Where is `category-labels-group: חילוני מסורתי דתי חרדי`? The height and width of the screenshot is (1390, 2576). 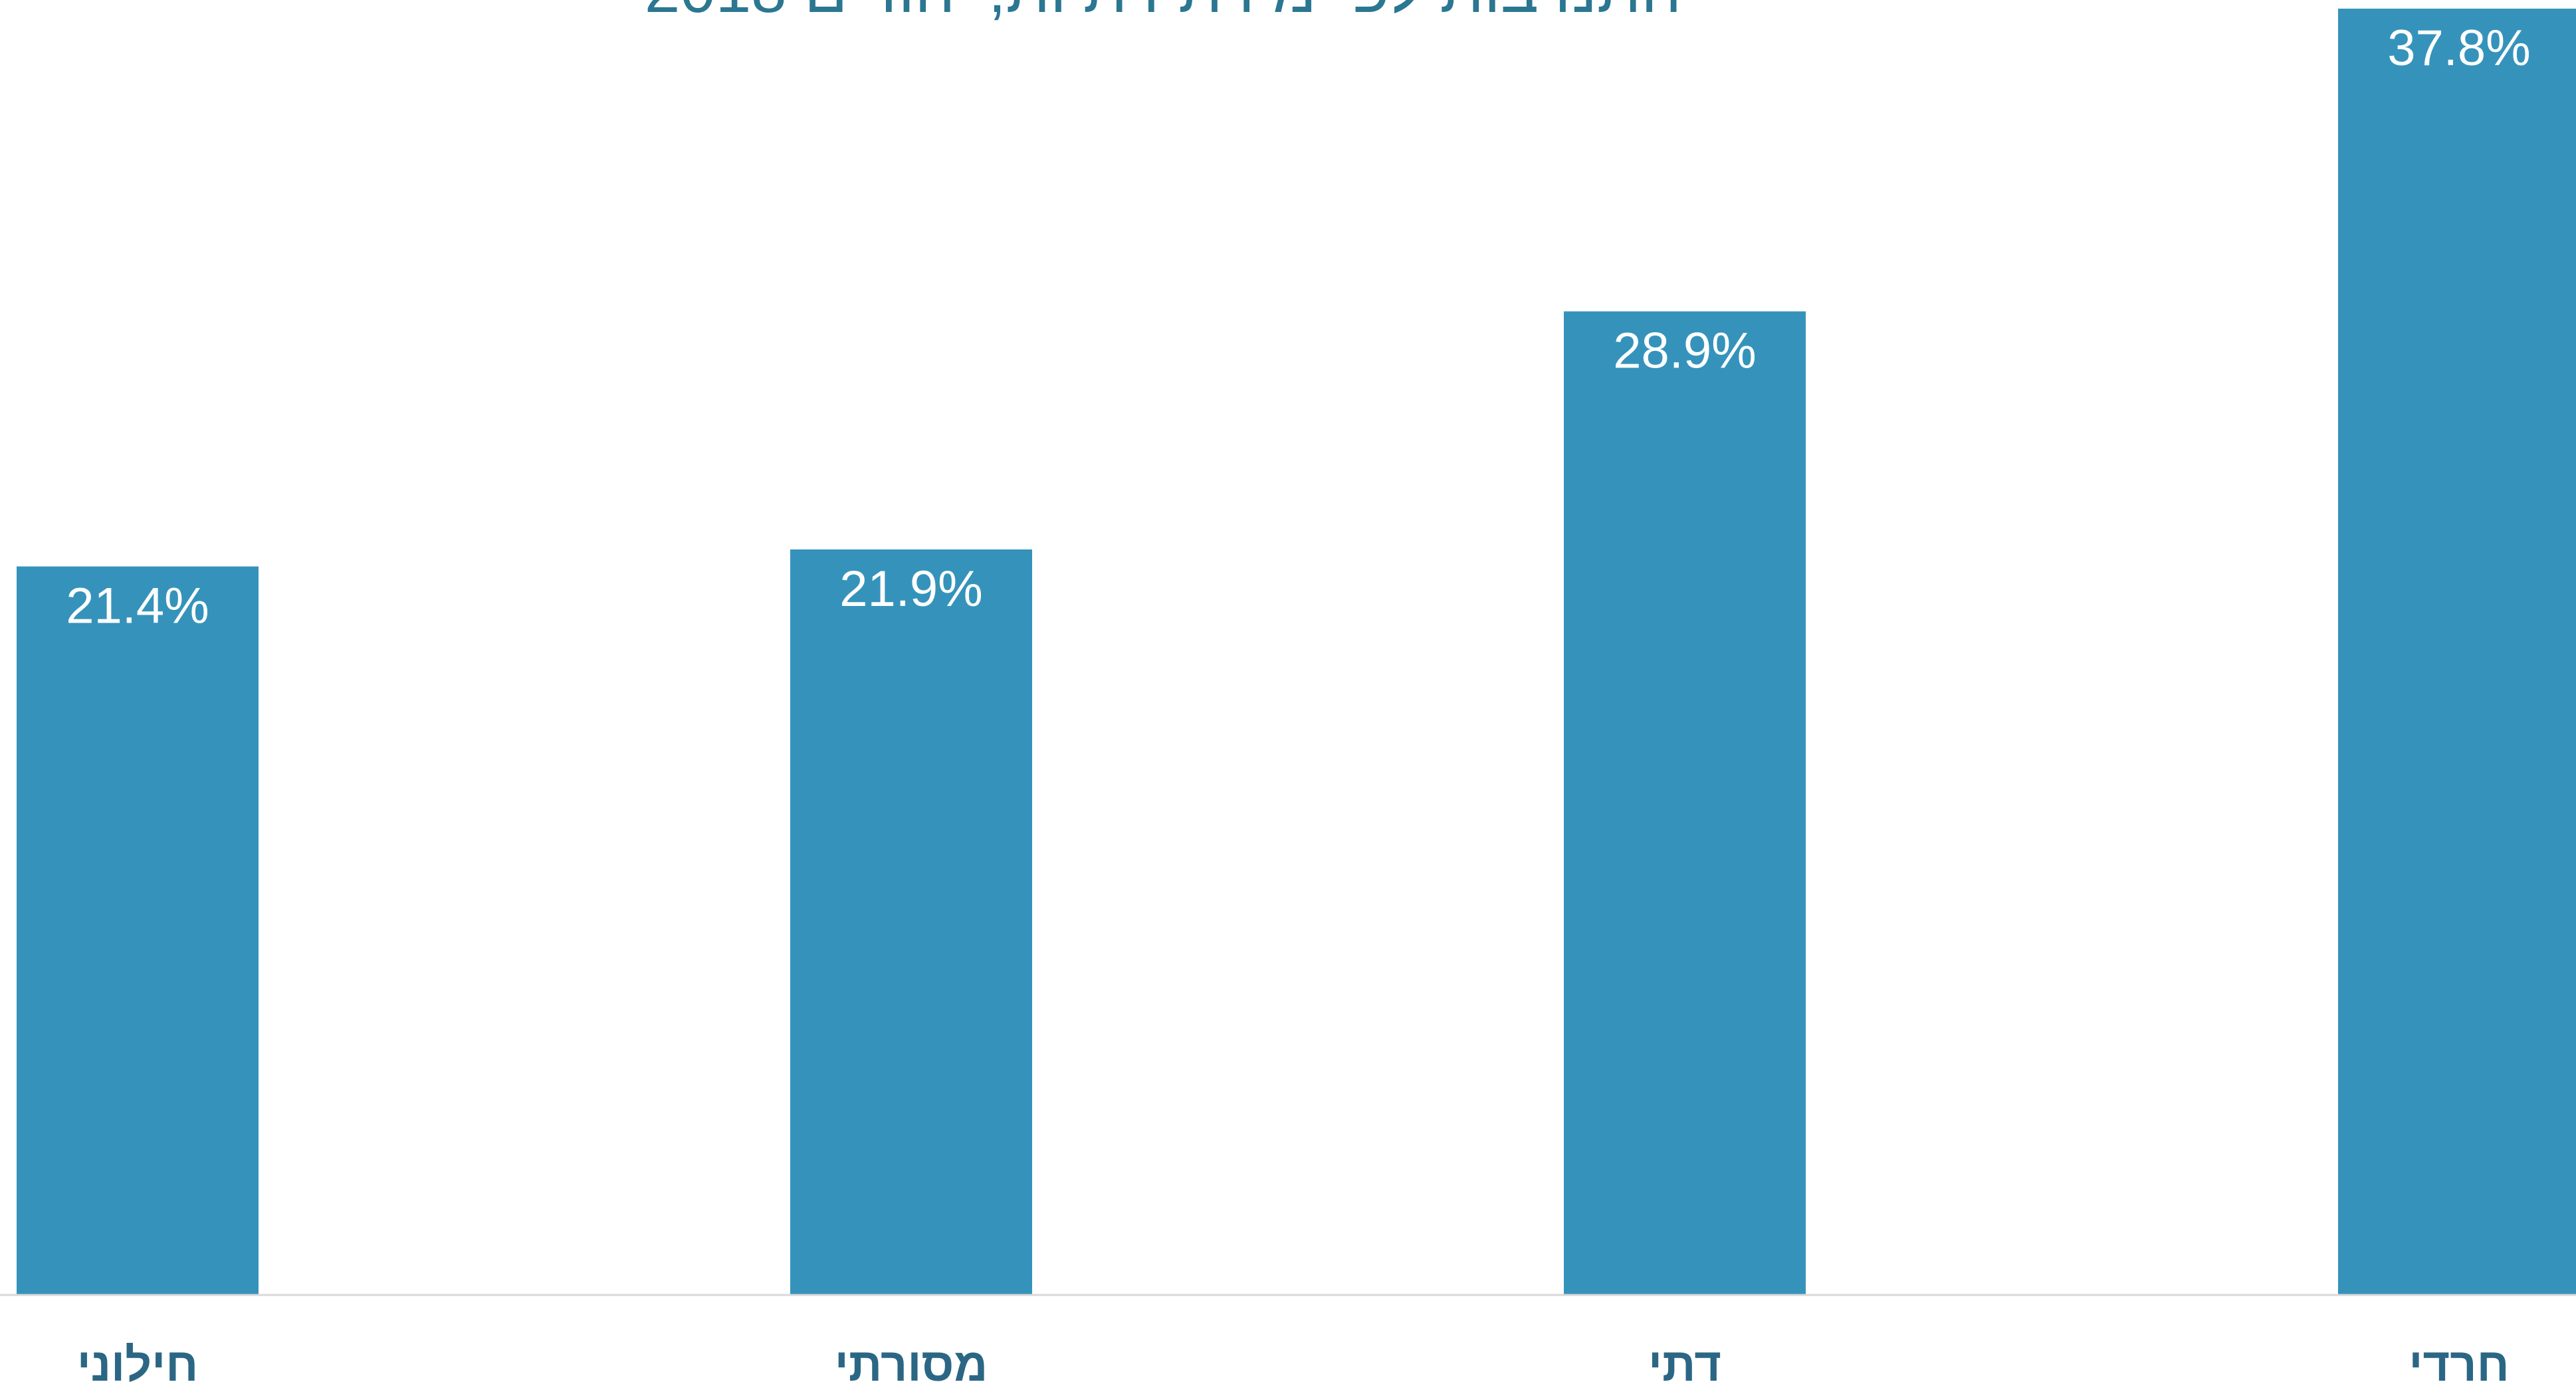
category-labels-group: חילוני מסורתי דתי חרדי is located at coordinates (1293, 1365).